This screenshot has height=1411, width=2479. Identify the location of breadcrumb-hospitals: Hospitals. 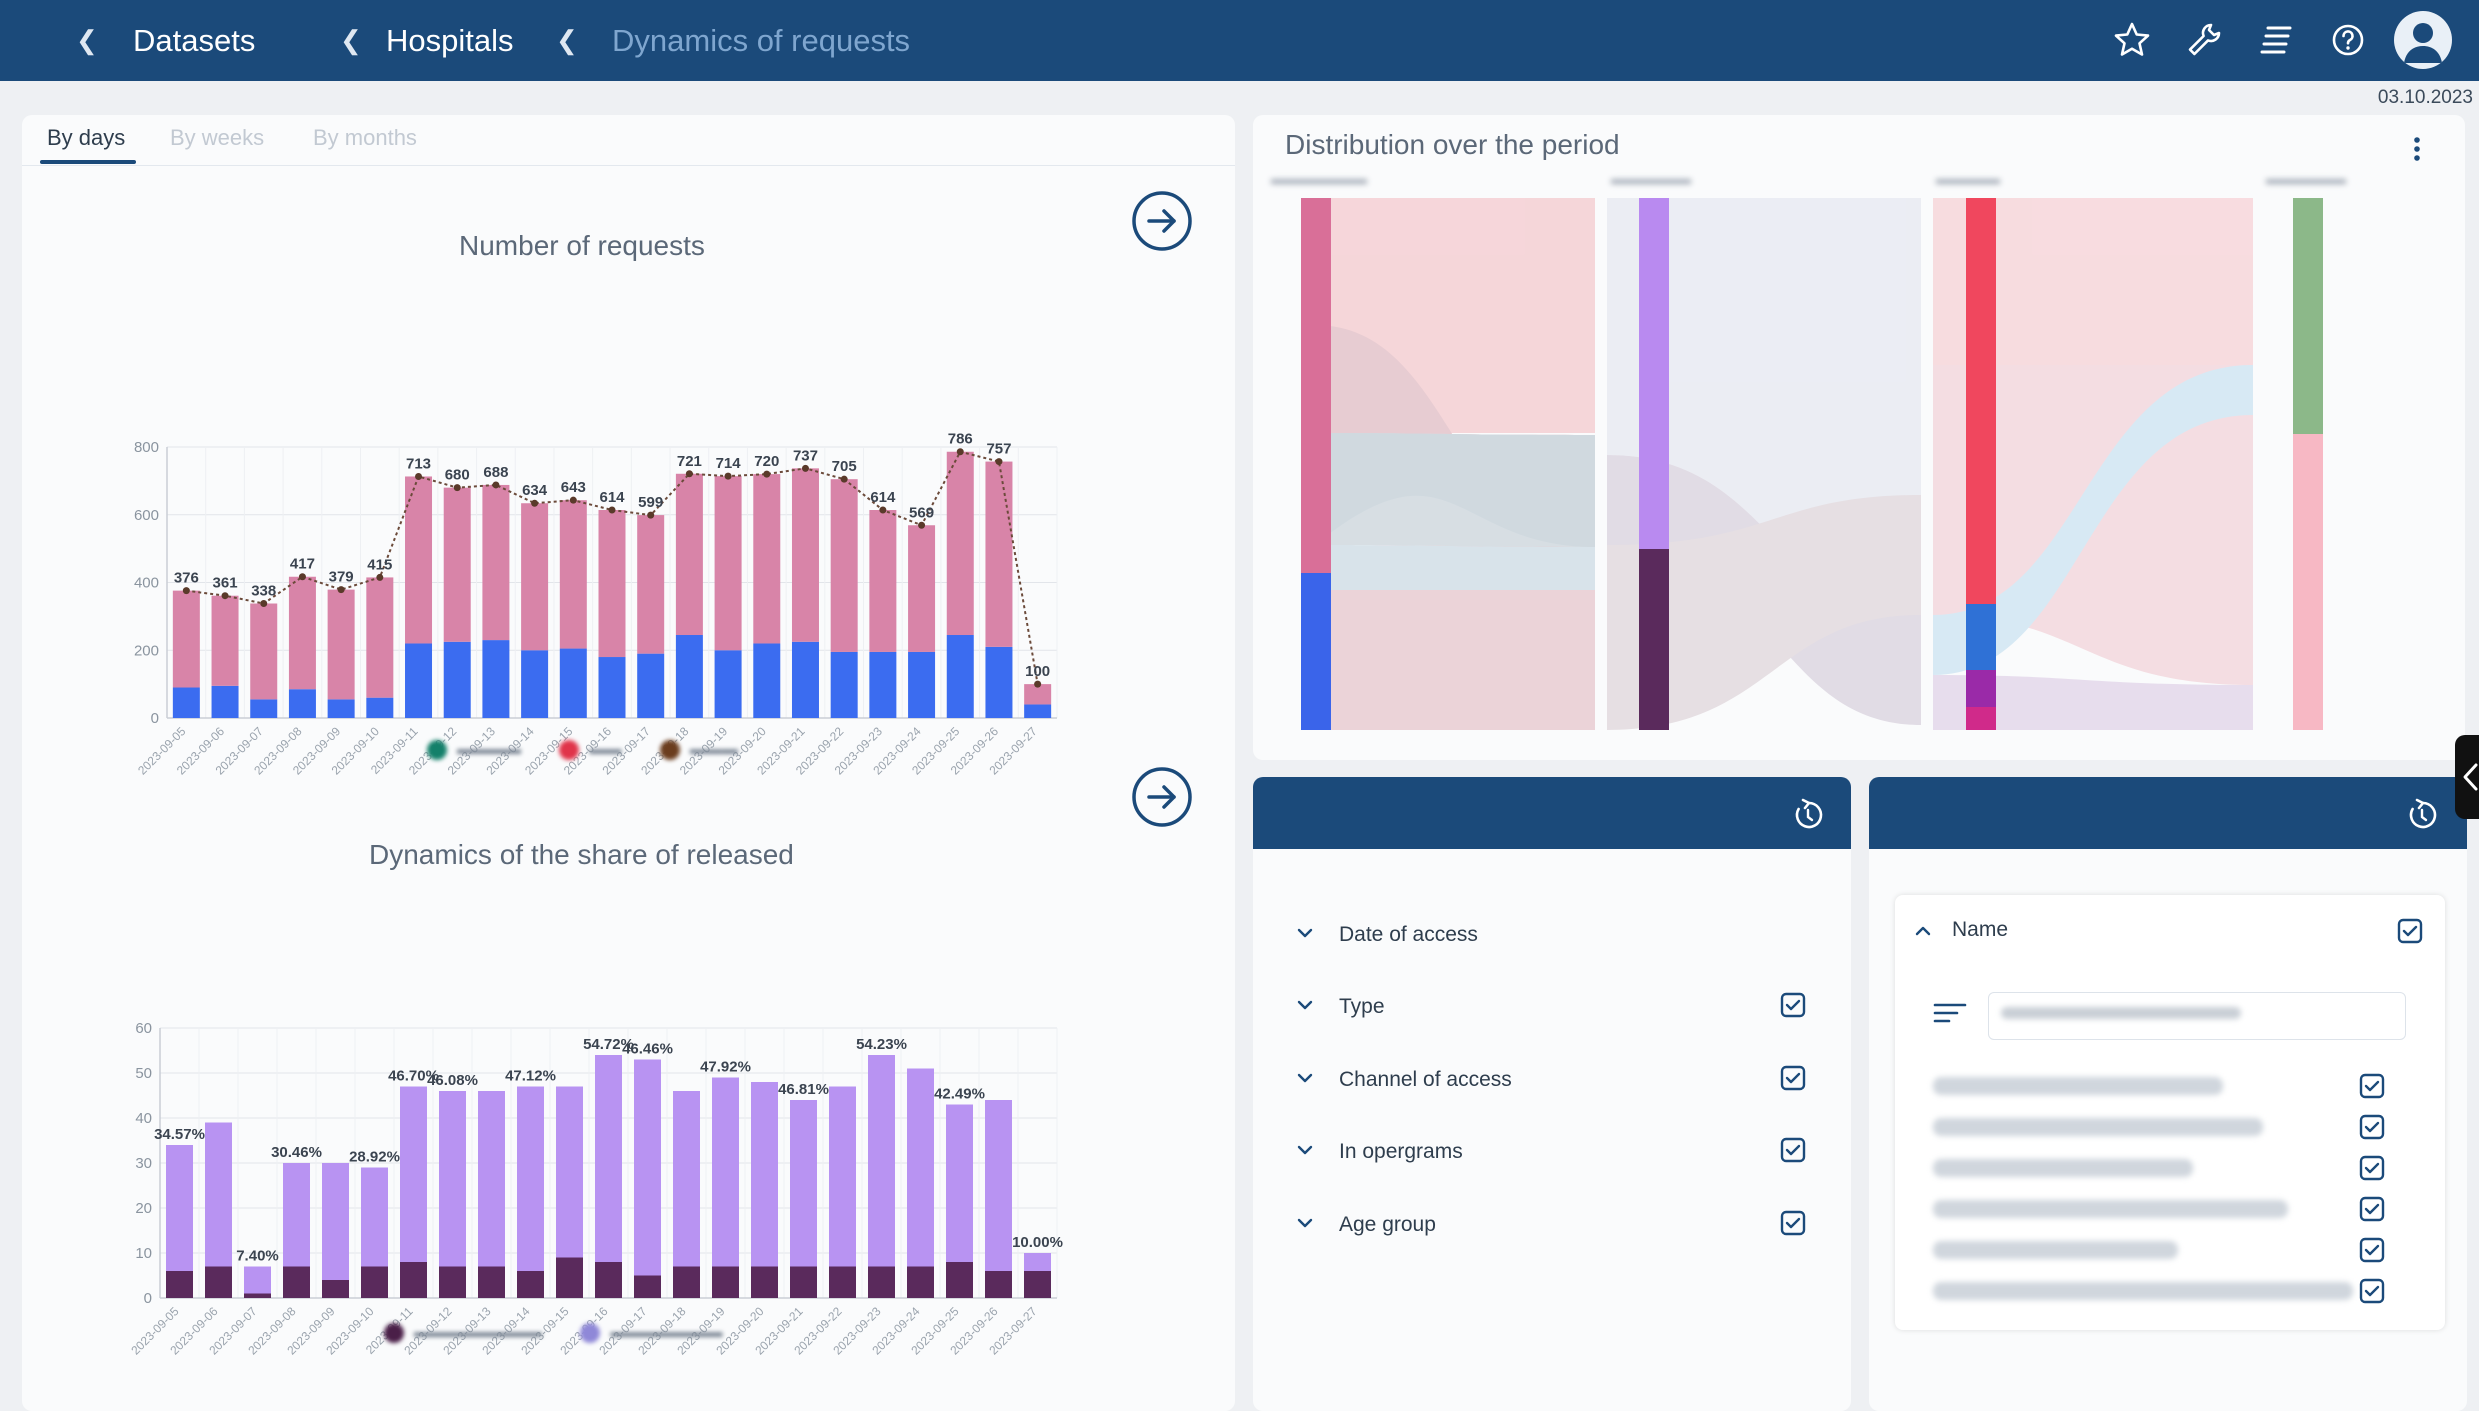
(450, 40).